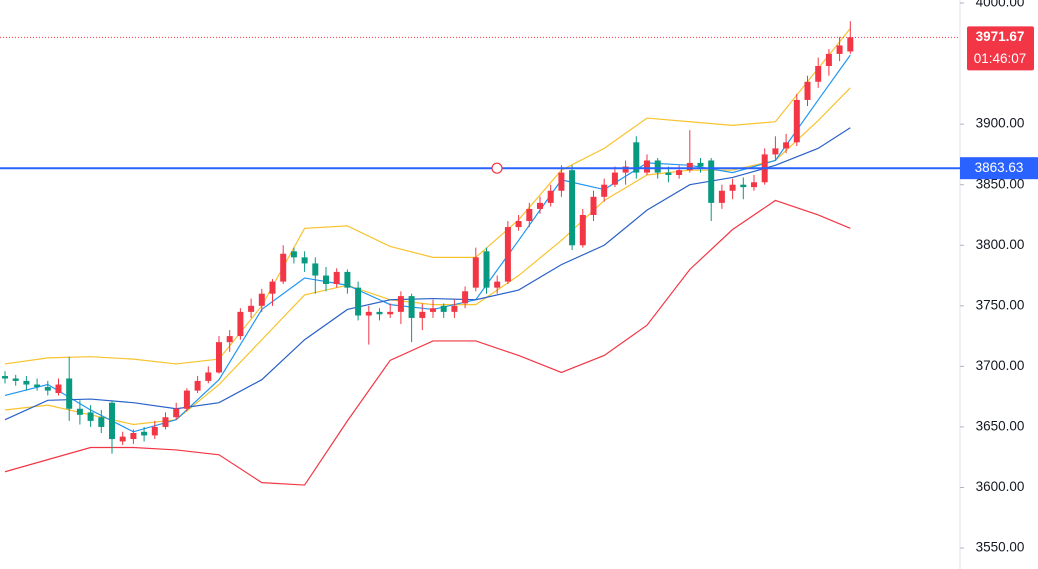  What do you see at coordinates (1000, 36) in the screenshot?
I see `last-price-label: 3971.67` at bounding box center [1000, 36].